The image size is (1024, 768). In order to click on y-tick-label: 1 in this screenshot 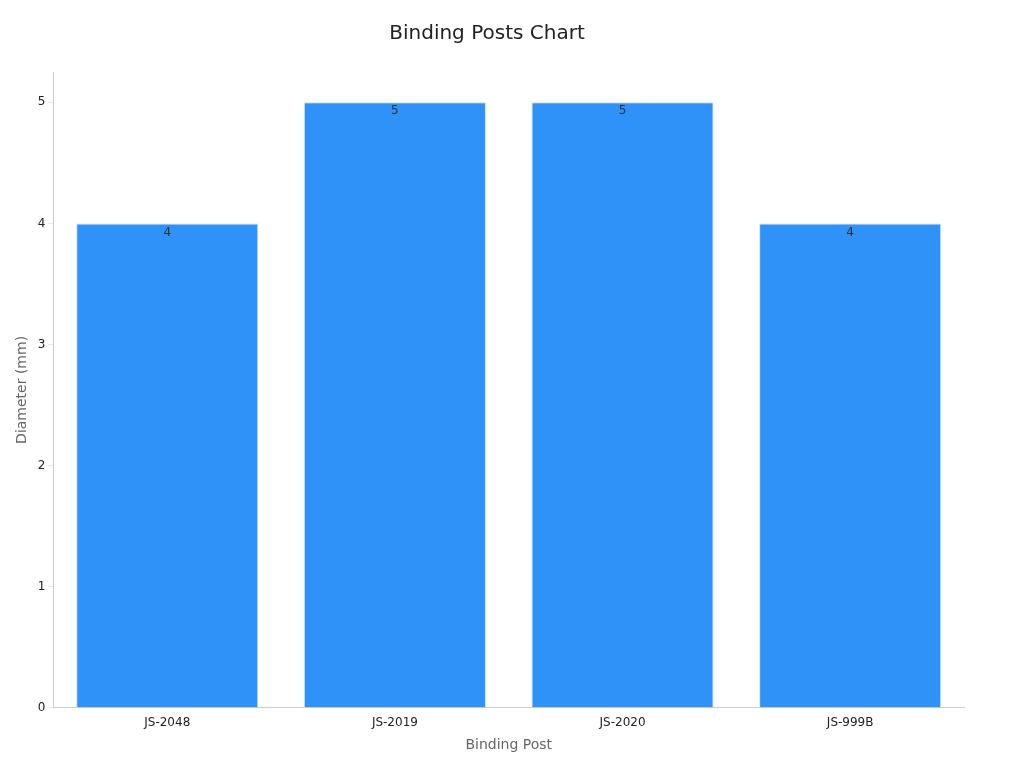, I will do `click(41, 585)`.